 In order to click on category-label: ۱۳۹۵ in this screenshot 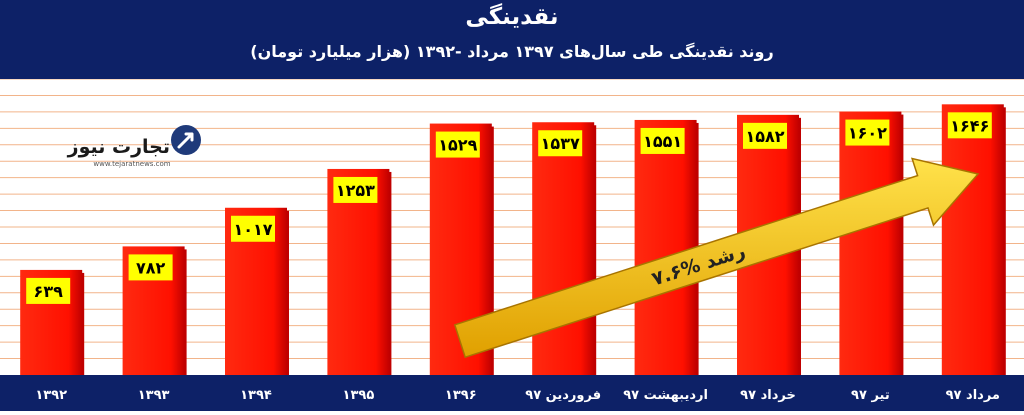, I will do `click(359, 395)`.